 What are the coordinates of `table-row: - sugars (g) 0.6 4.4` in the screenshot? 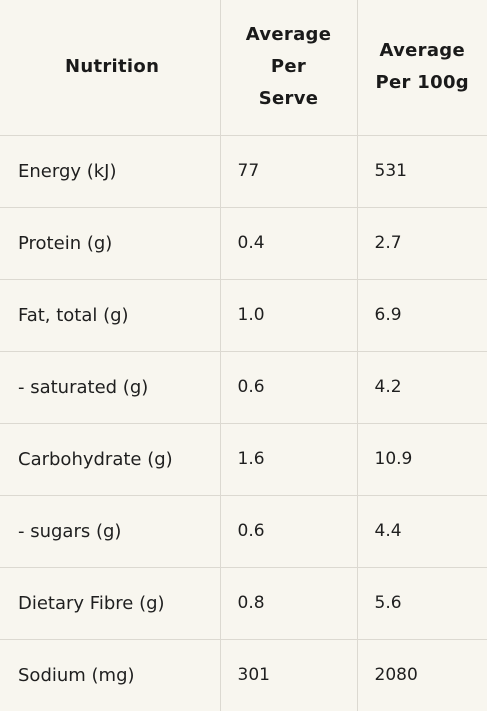 It's located at (243, 531).